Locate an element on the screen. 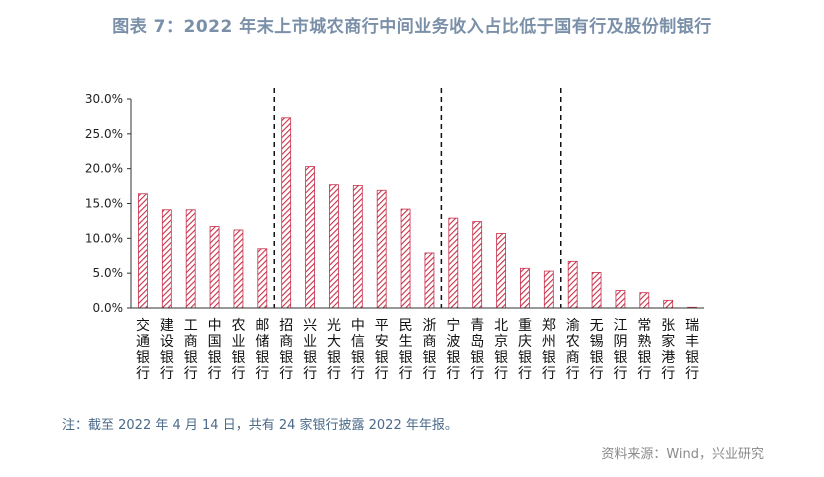 This screenshot has height=477, width=824. x-category-label: 渝农商行 is located at coordinates (573, 350).